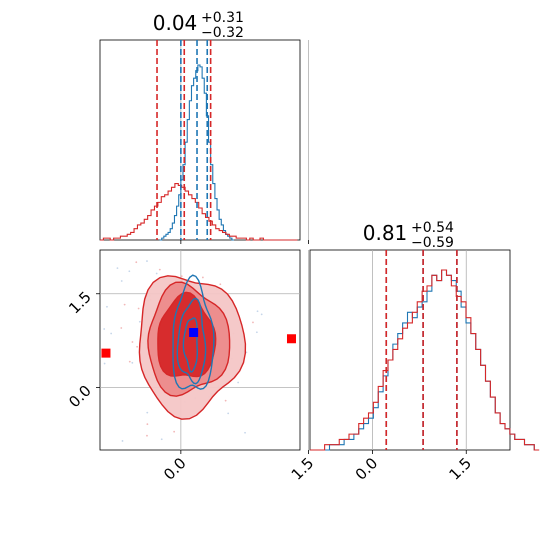 The image size is (550, 550). What do you see at coordinates (80, 397) in the screenshot?
I see `y-tick-label: 0.0` at bounding box center [80, 397].